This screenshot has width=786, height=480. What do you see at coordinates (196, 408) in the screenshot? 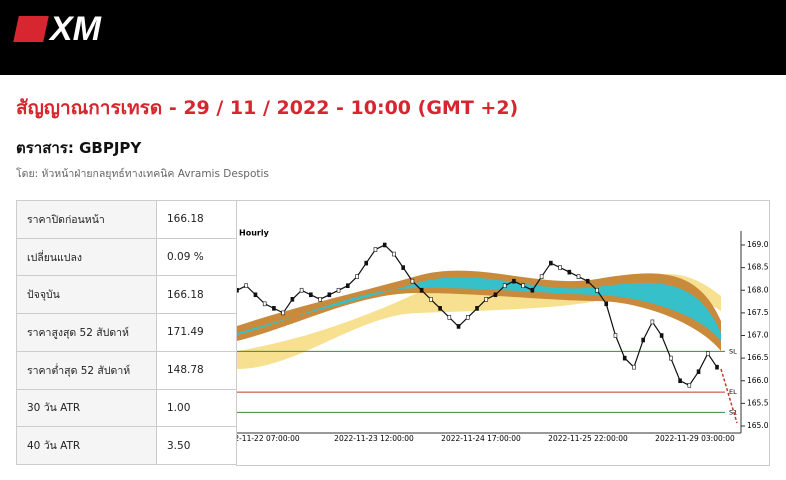
I see `stat-value: 1.00` at bounding box center [196, 408].